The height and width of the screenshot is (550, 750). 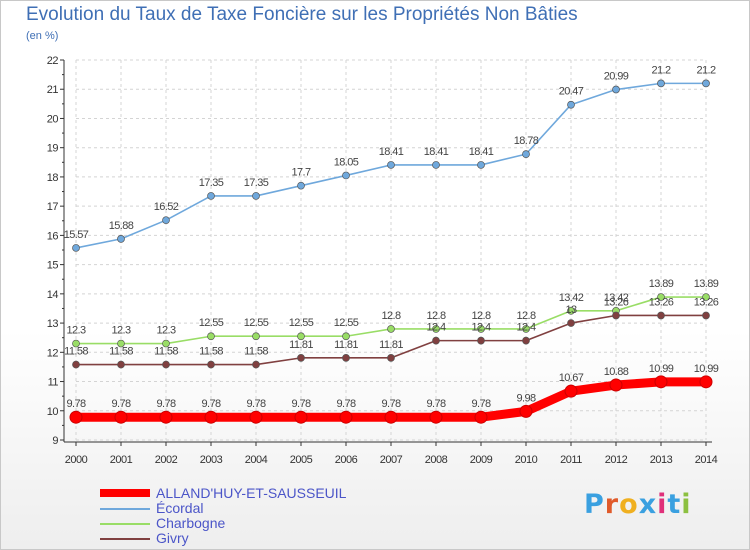 I want to click on data-label: 13, so click(x=571, y=310).